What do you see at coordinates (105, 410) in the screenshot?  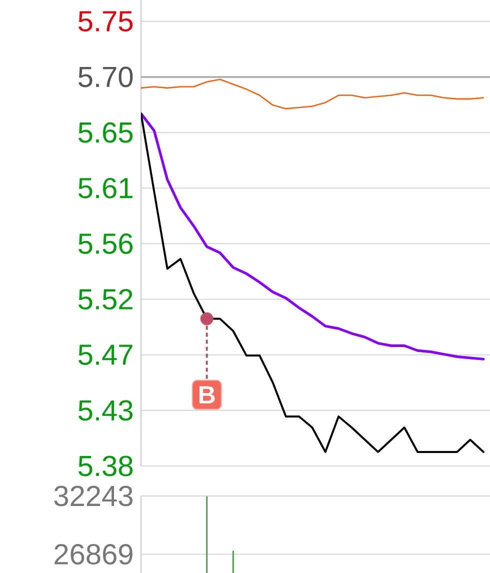 I see `y-tick-label: 5.43` at bounding box center [105, 410].